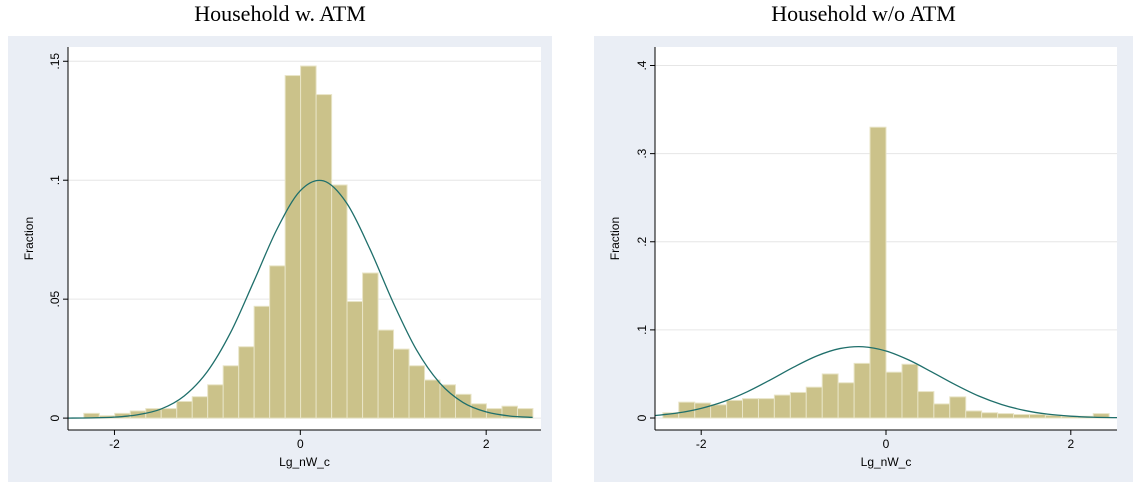  I want to click on y-tick-label: .15, so click(55, 61).